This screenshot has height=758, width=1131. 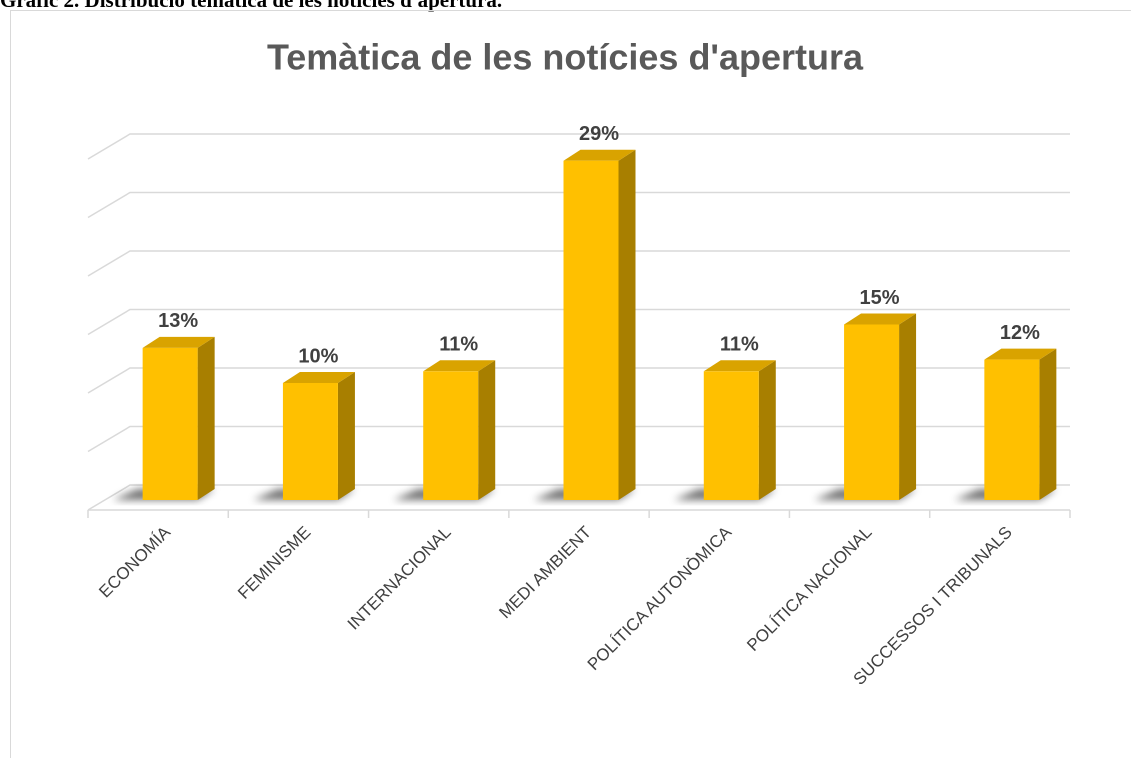 What do you see at coordinates (933, 606) in the screenshot?
I see `x-tick-label: SUCCESSOS I TRIBUNALS` at bounding box center [933, 606].